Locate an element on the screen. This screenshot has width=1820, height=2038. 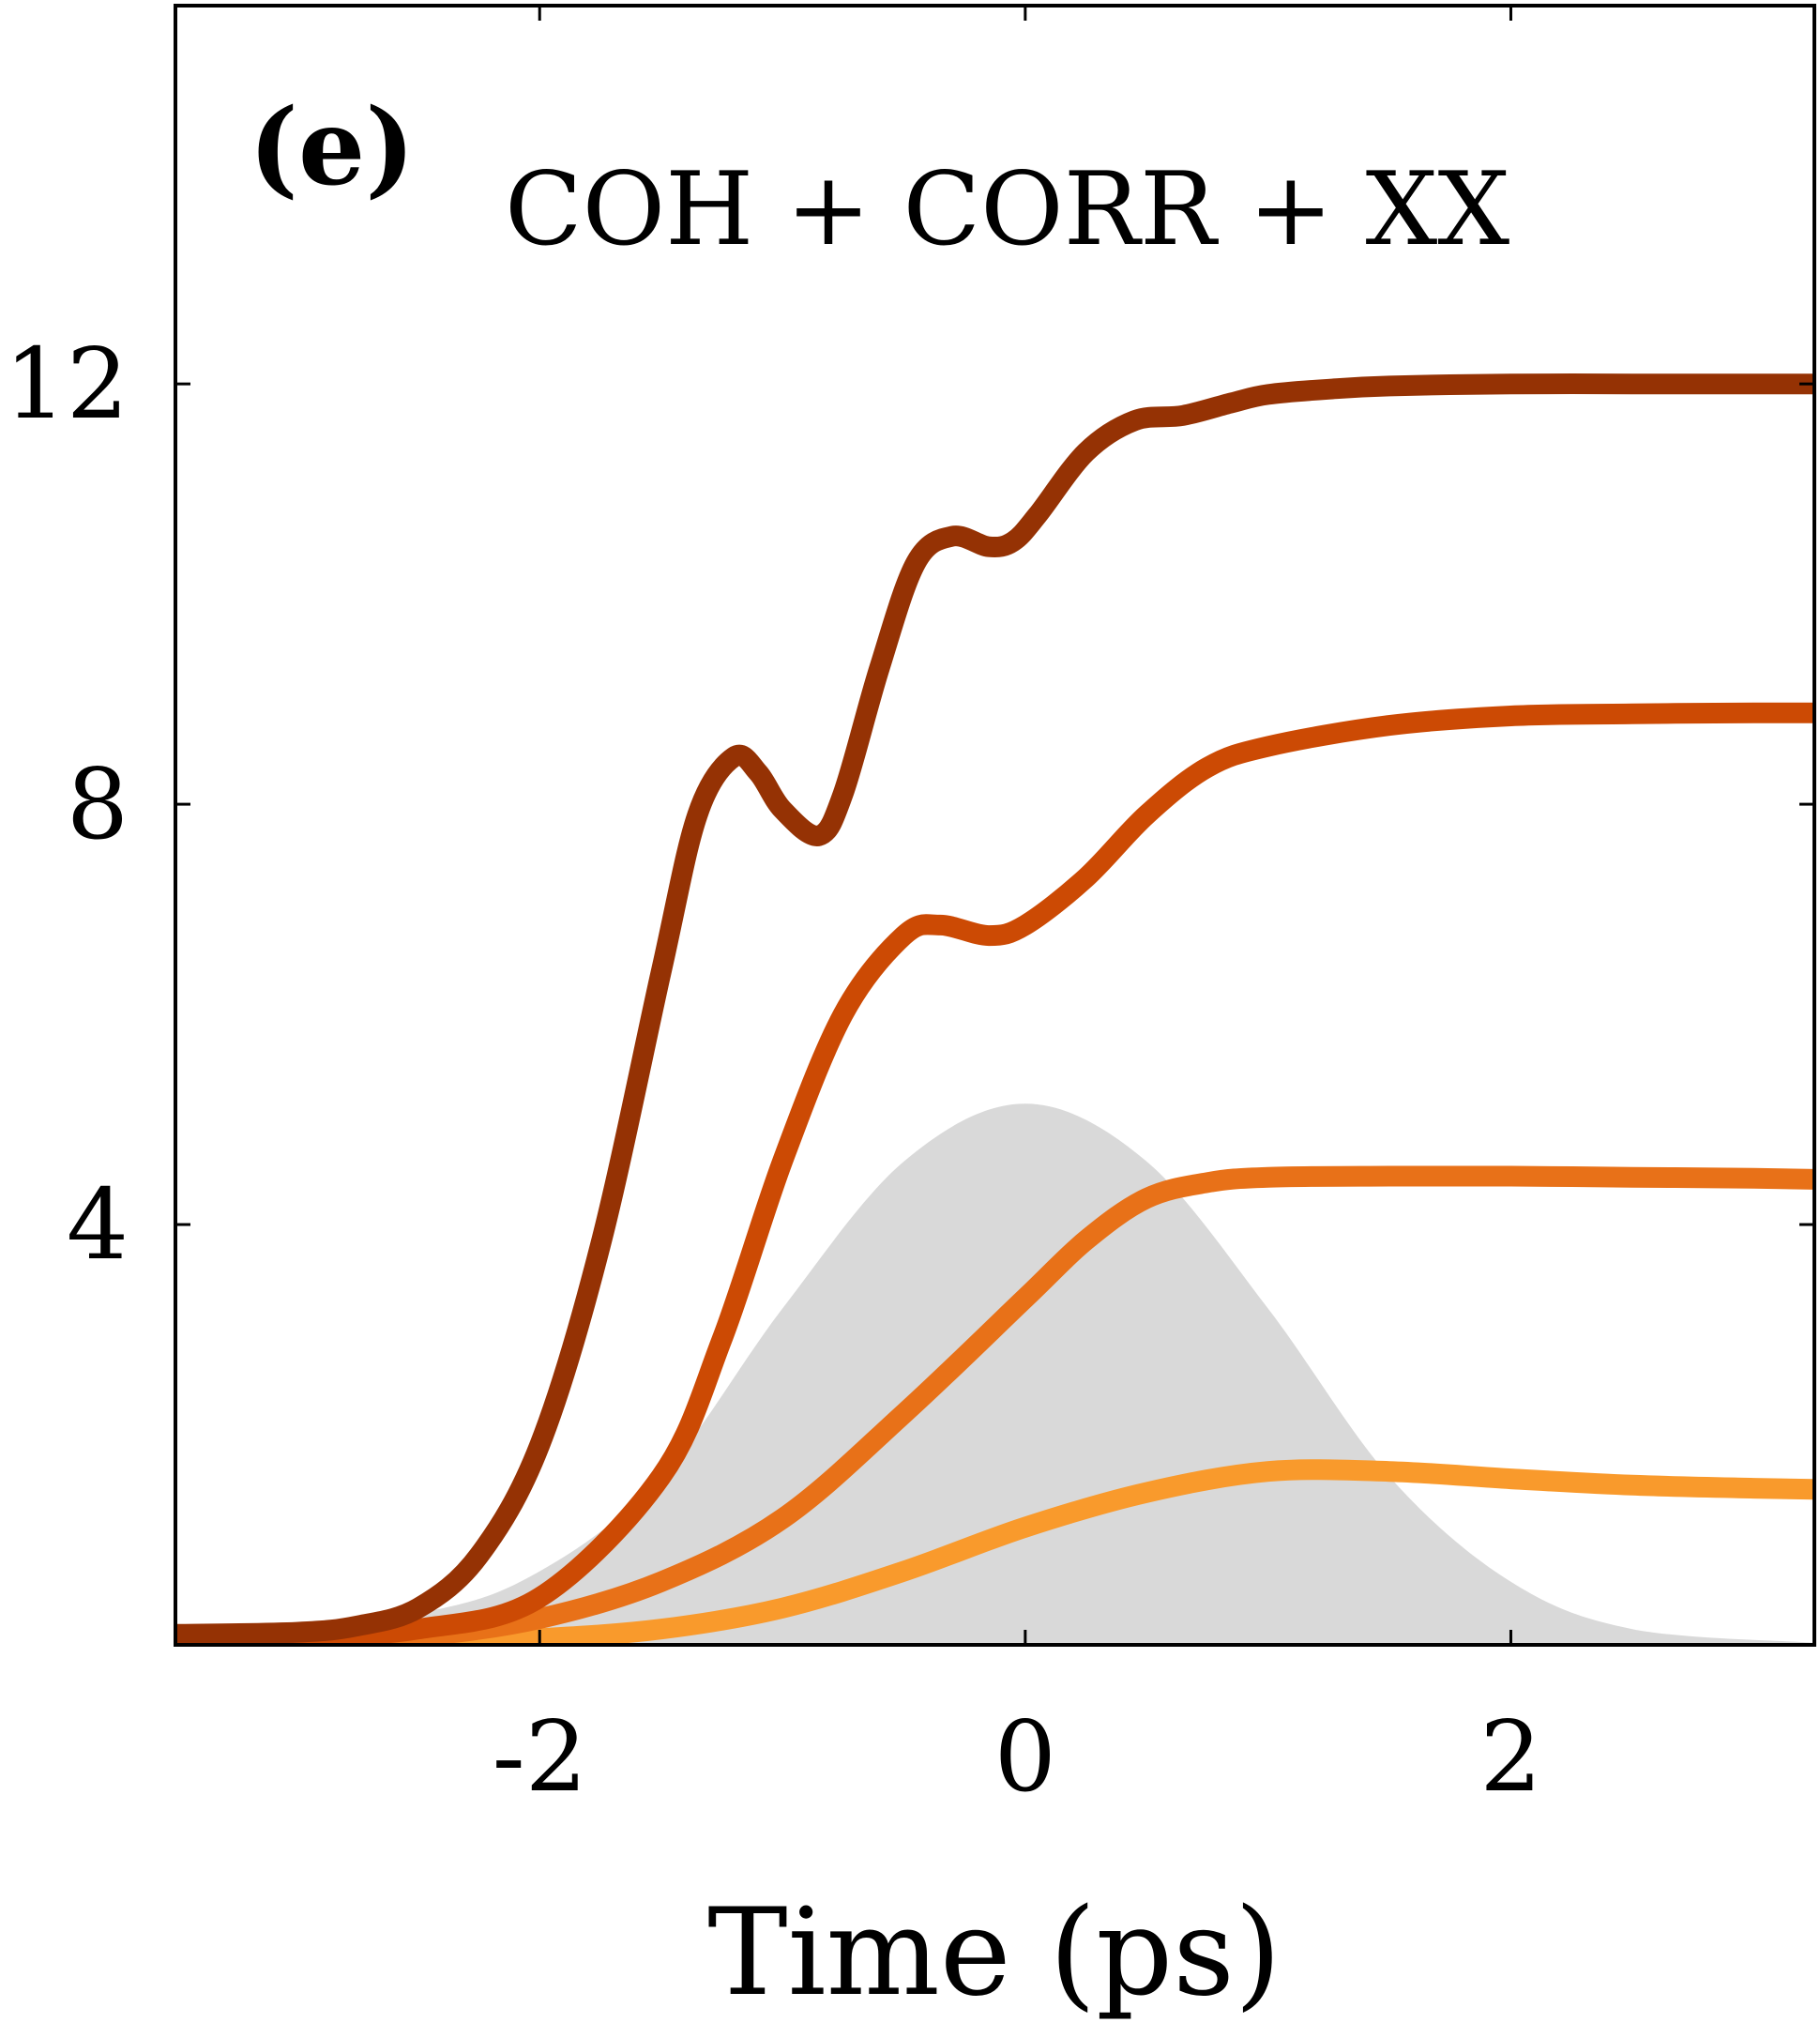
y-tick-label: 4 is located at coordinates (98, 1224).